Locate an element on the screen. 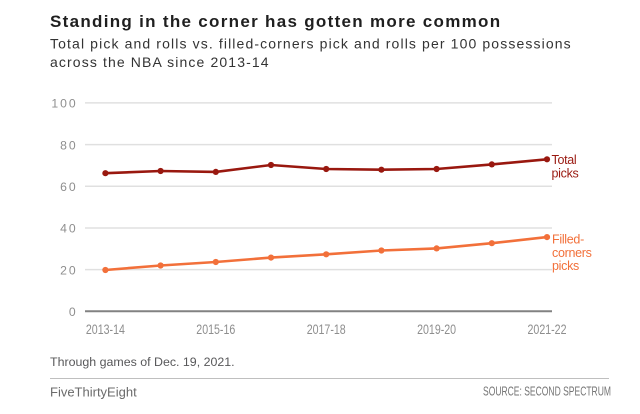  svg-text: 20 is located at coordinates (68, 270).